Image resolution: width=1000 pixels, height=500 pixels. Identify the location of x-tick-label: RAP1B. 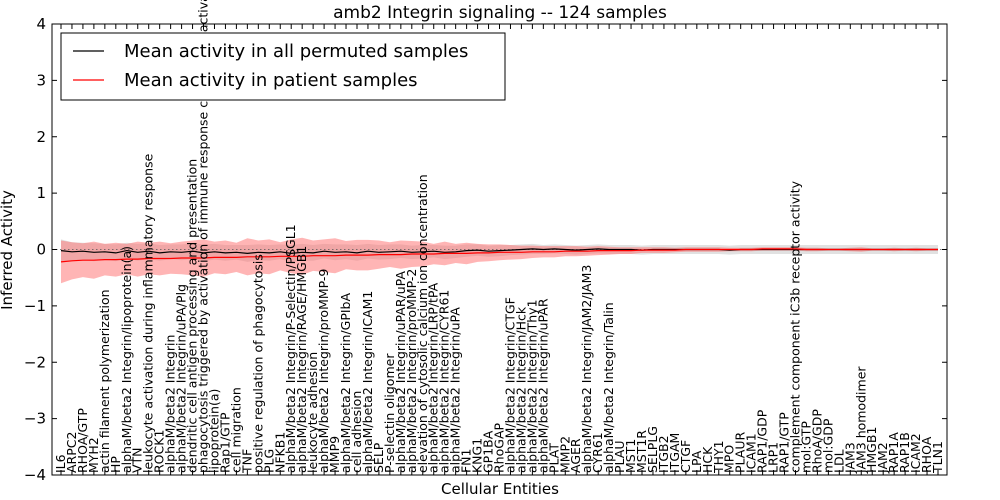
(904, 452).